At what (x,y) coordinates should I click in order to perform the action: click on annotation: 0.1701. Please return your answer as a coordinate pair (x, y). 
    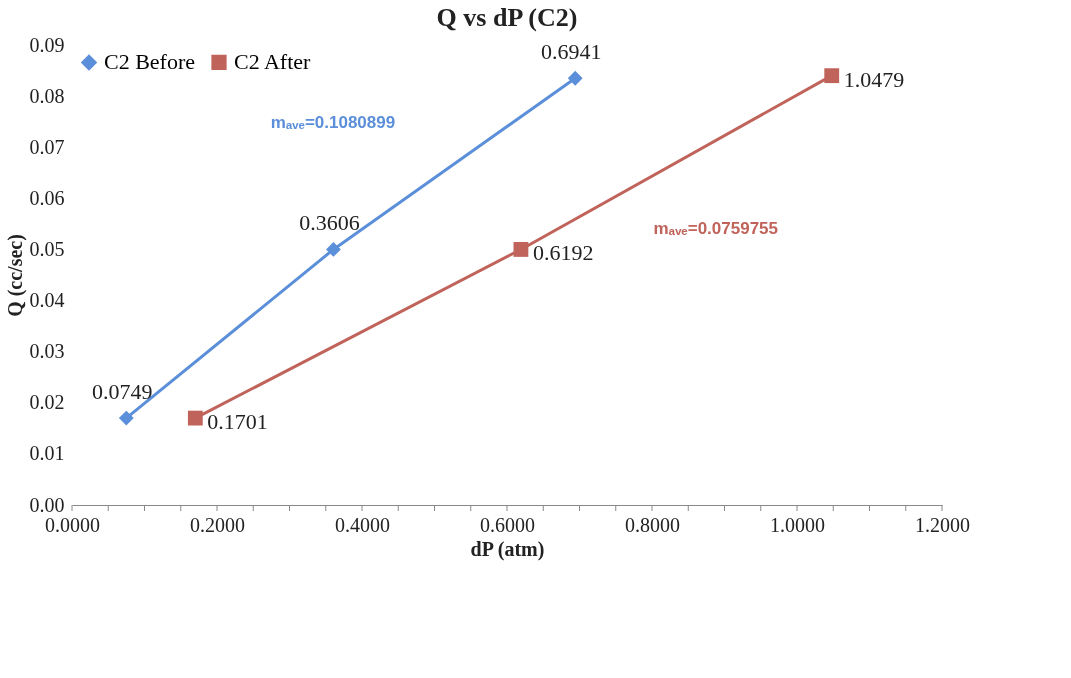
    Looking at the image, I should click on (237, 422).